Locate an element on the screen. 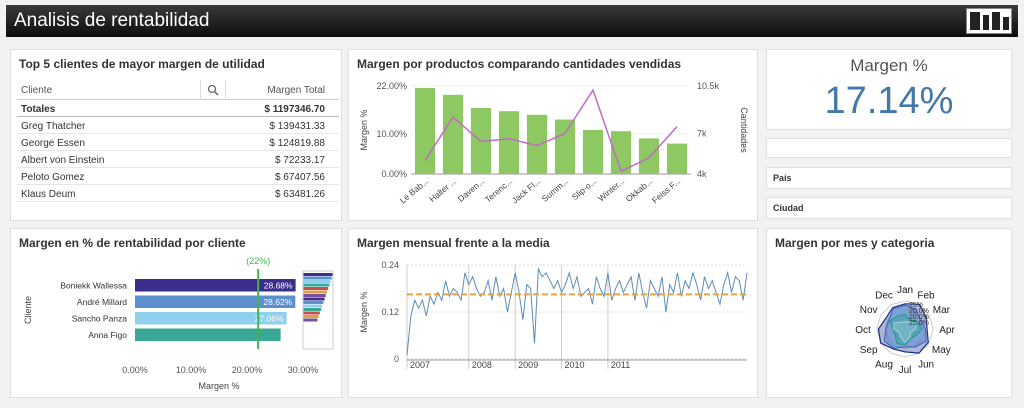 The image size is (1024, 408). client-name: Albert von Einstein is located at coordinates (63, 160).